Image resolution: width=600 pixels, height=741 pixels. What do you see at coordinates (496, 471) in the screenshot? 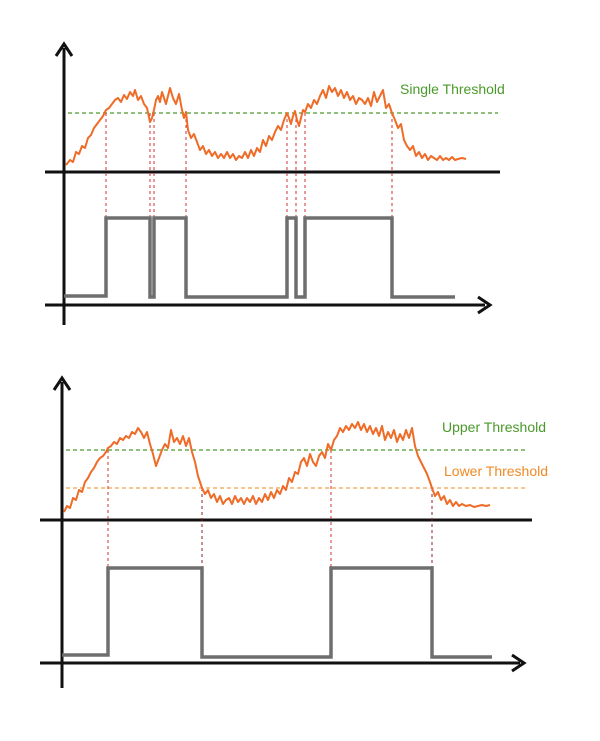
I see `lower-threshold-label: Lower Threshold` at bounding box center [496, 471].